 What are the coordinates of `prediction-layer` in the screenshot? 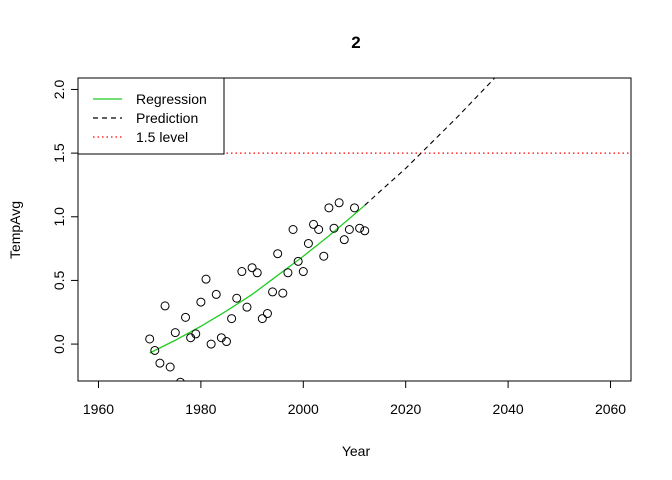 It's located at (430, 142).